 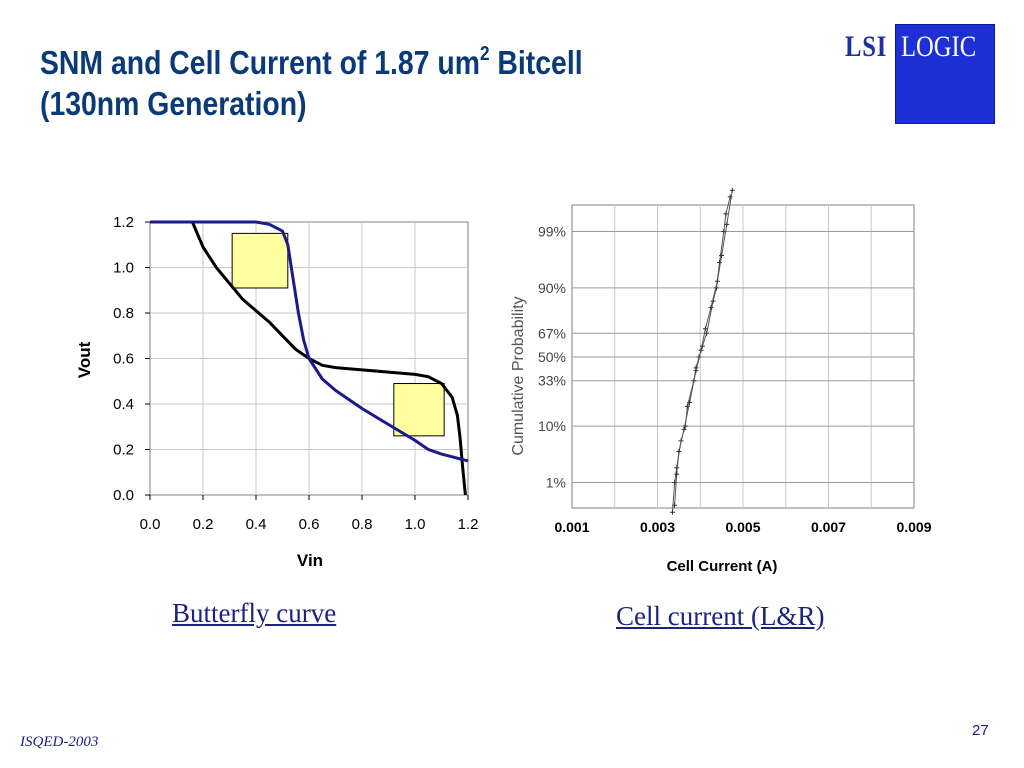 I want to click on butterfly-y-tick-label: 1.0, so click(x=123, y=268).